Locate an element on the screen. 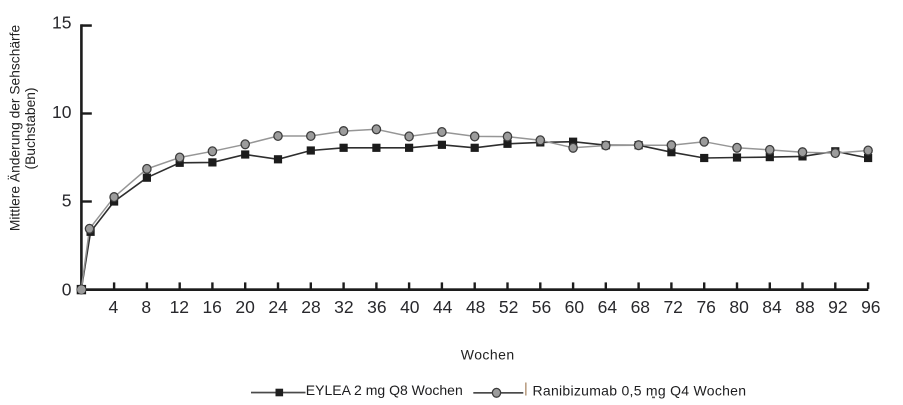 This screenshot has width=903, height=405. svg-text: 88 is located at coordinates (804, 307).